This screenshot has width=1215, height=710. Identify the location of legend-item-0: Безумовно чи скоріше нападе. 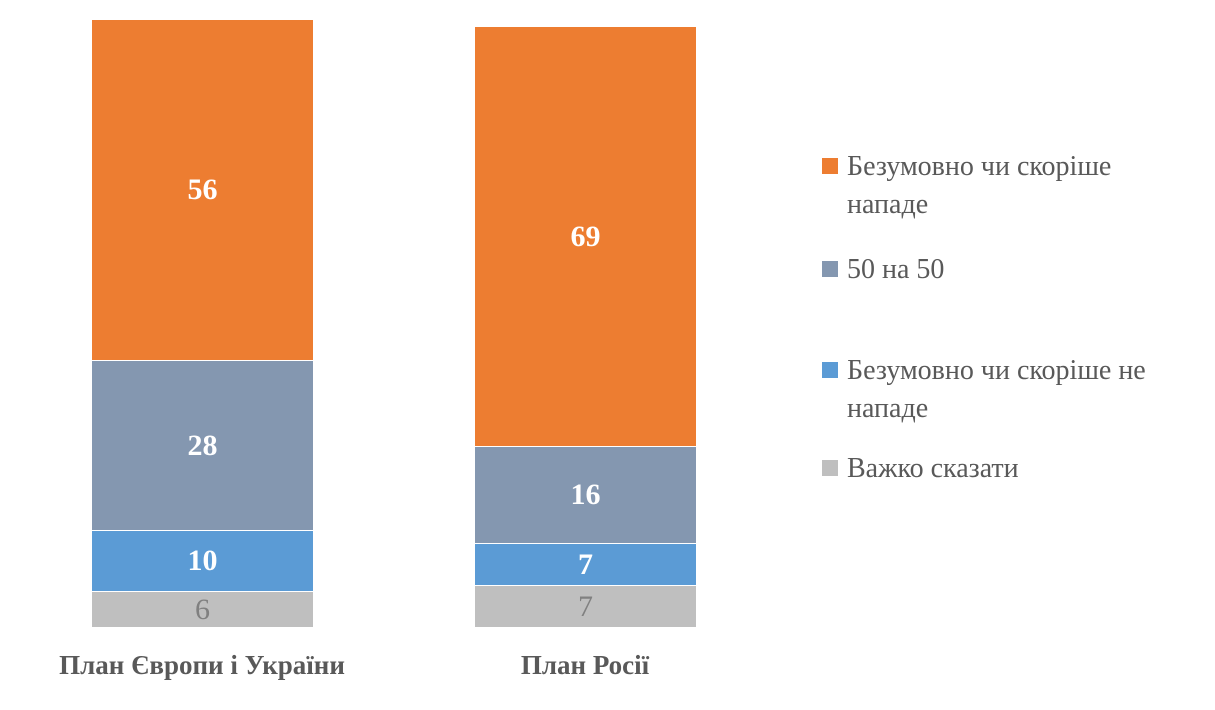
(1010, 186).